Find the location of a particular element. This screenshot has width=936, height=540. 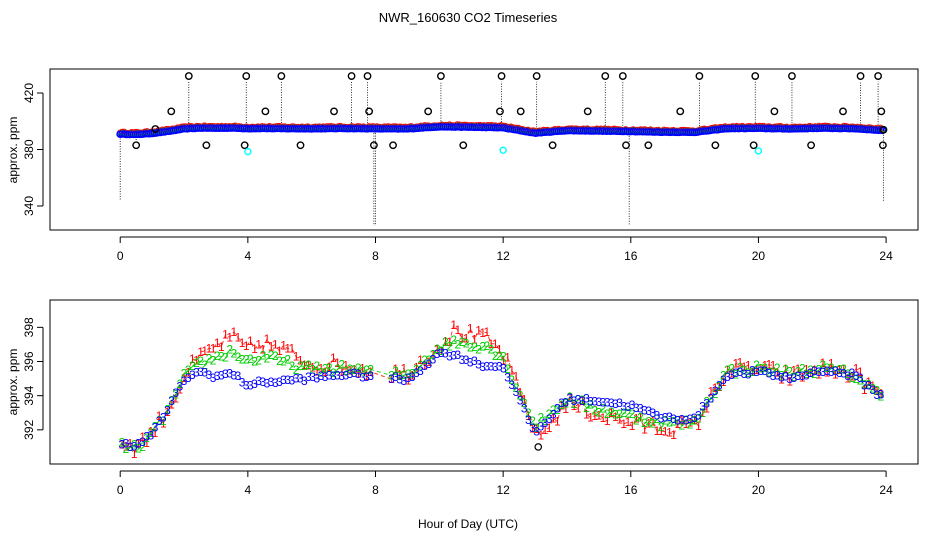

bottom-x-tick-label: 0 is located at coordinates (120, 490).